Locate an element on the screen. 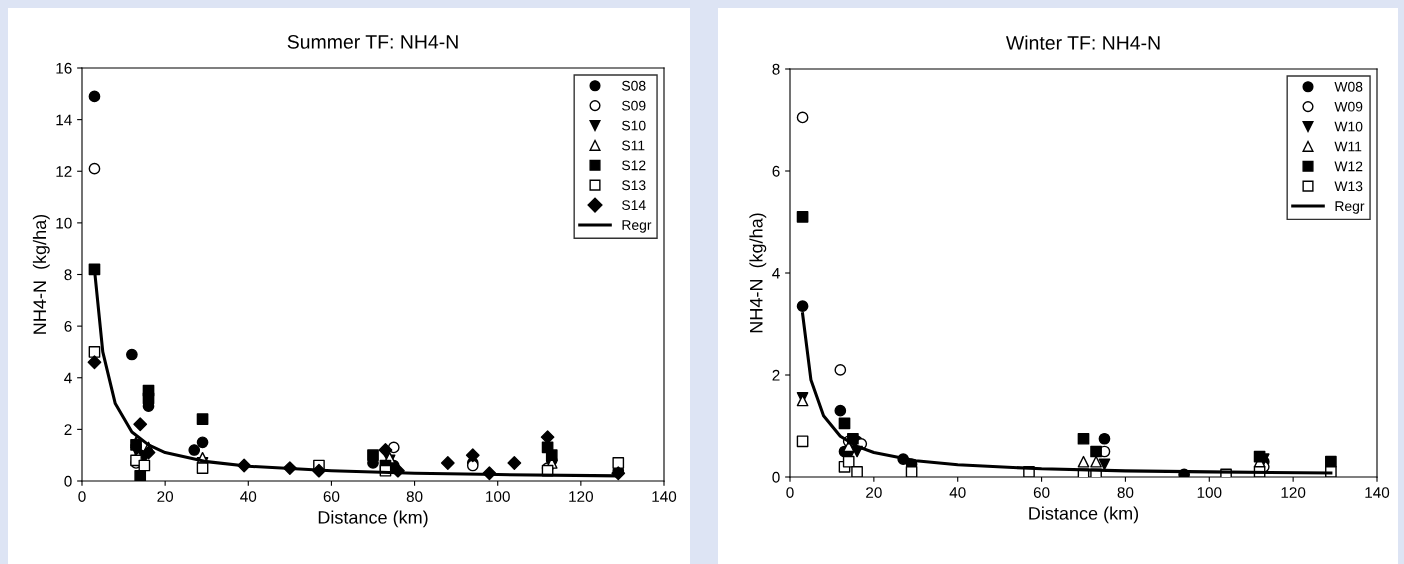 The height and width of the screenshot is (564, 1404). legend-label: S10 is located at coordinates (634, 125).